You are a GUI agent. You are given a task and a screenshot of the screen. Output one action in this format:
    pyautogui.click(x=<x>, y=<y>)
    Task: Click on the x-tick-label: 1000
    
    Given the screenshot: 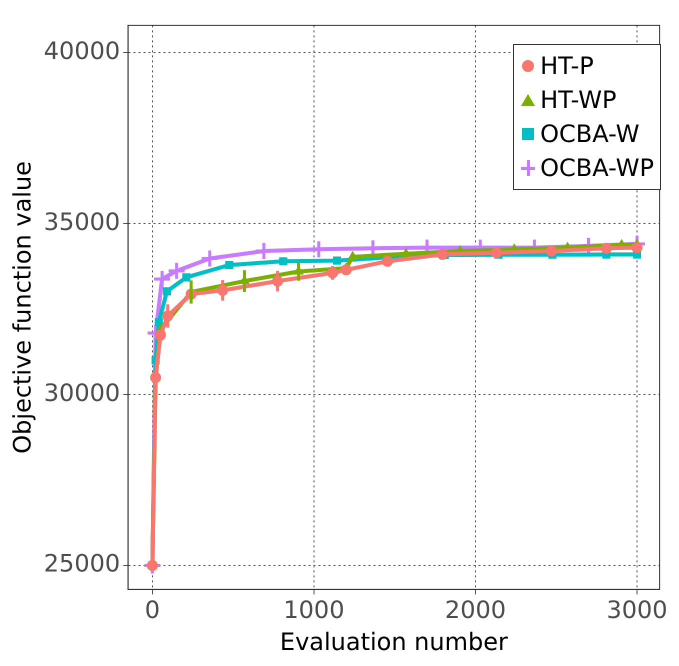 What is the action you would take?
    pyautogui.click(x=313, y=610)
    